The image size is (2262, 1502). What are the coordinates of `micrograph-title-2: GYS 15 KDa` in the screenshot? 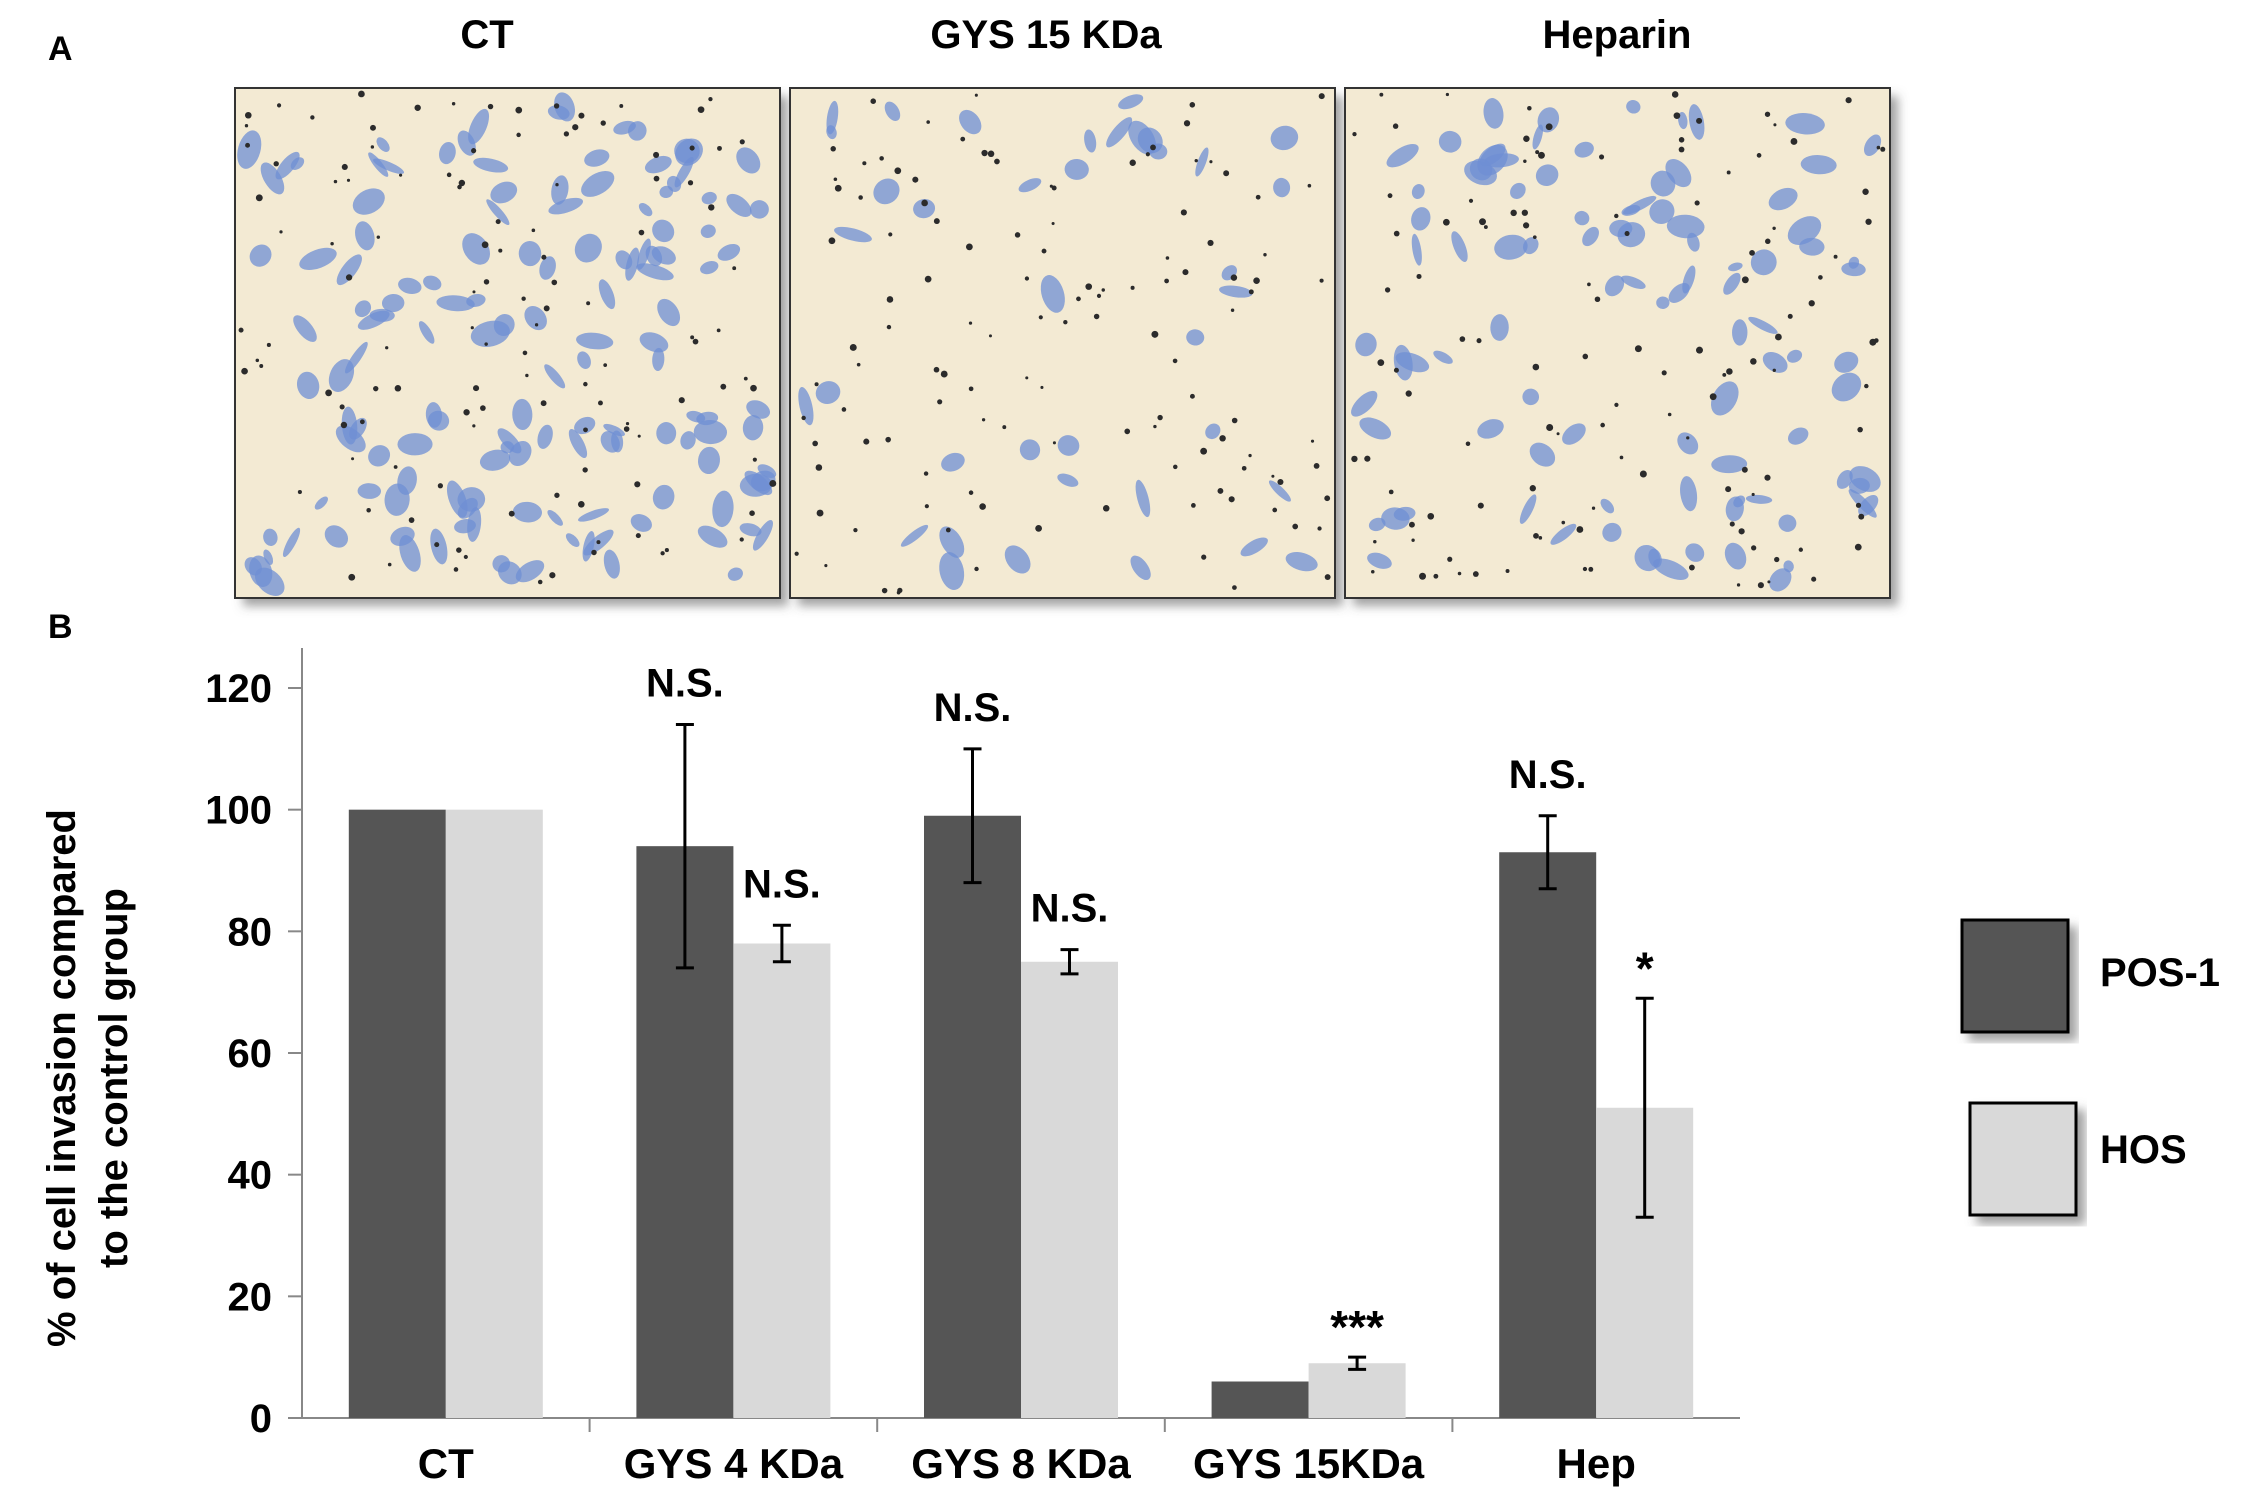 It's located at (1046, 35).